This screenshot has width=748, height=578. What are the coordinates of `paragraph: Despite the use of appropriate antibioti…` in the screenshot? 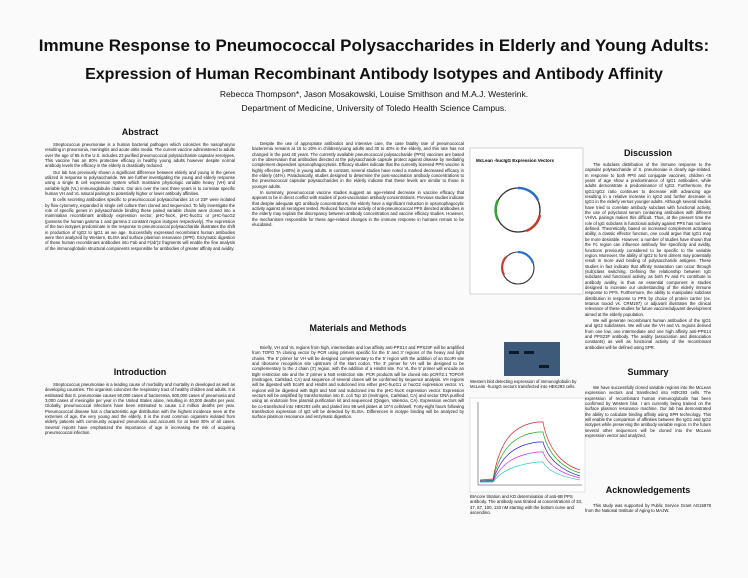 It's located at (358, 165).